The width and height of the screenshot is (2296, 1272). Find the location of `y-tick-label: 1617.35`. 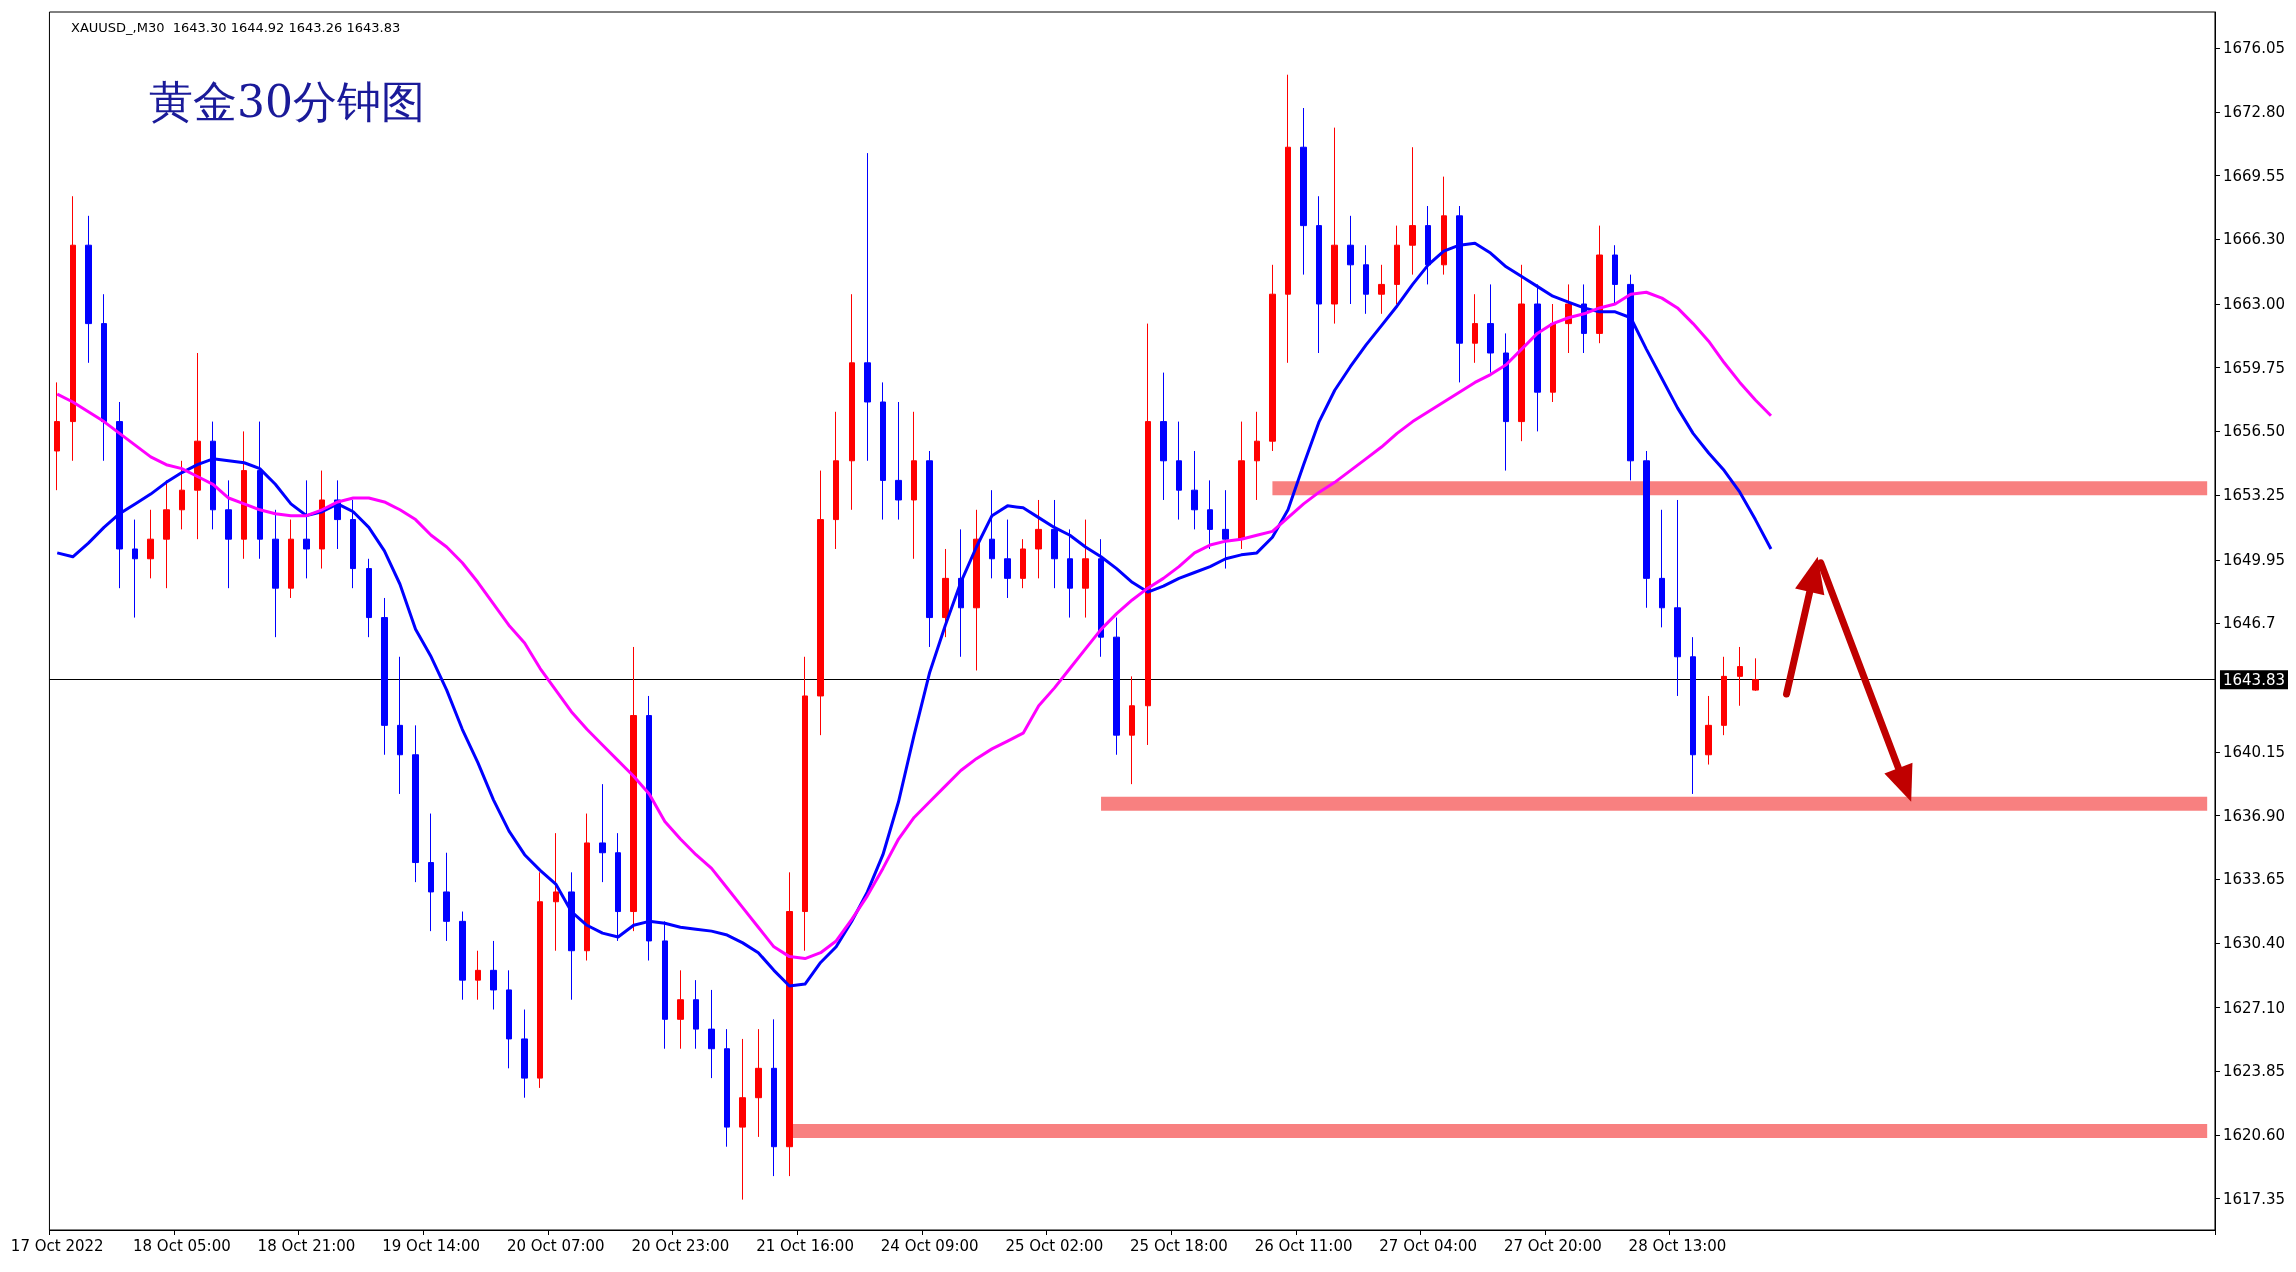

y-tick-label: 1617.35 is located at coordinates (2253, 1198).